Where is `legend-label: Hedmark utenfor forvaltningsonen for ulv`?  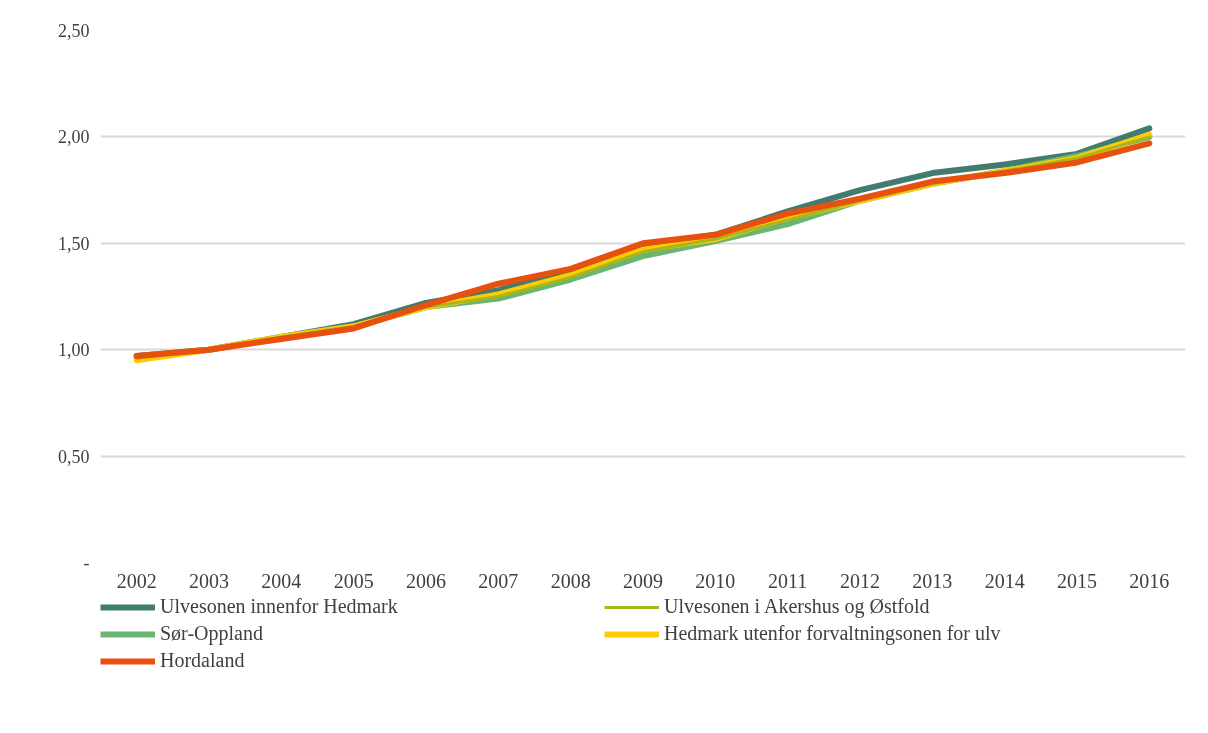
legend-label: Hedmark utenfor forvaltningsonen for ulv is located at coordinates (833, 633).